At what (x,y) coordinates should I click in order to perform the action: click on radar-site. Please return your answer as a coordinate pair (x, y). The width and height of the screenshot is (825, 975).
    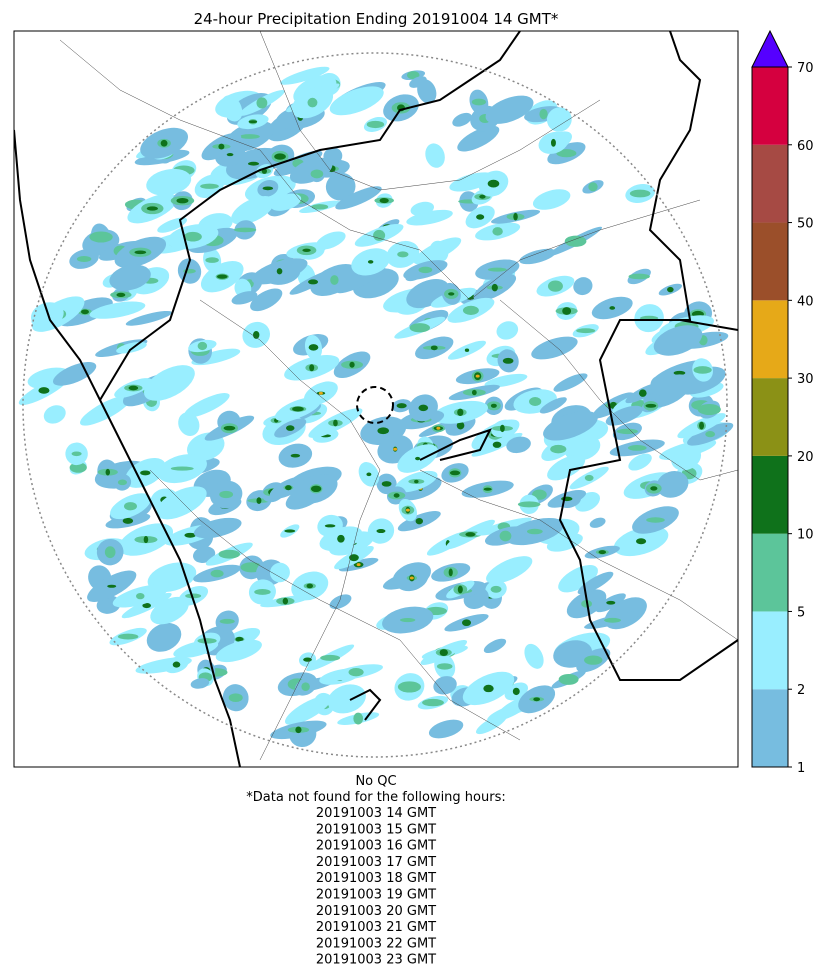
    Looking at the image, I should click on (375, 405).